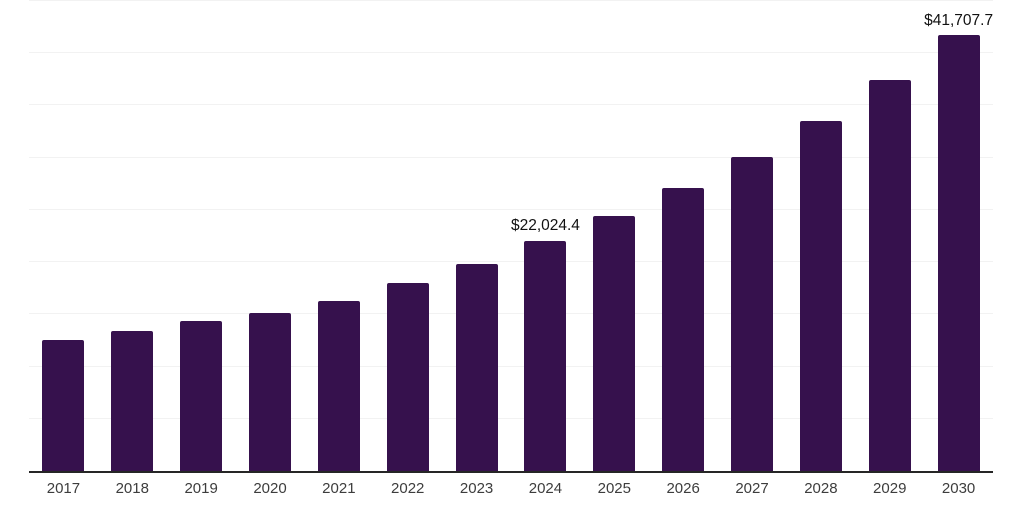 This screenshot has width=1024, height=512. Describe the element at coordinates (683, 329) in the screenshot. I see `bar-2026` at that location.